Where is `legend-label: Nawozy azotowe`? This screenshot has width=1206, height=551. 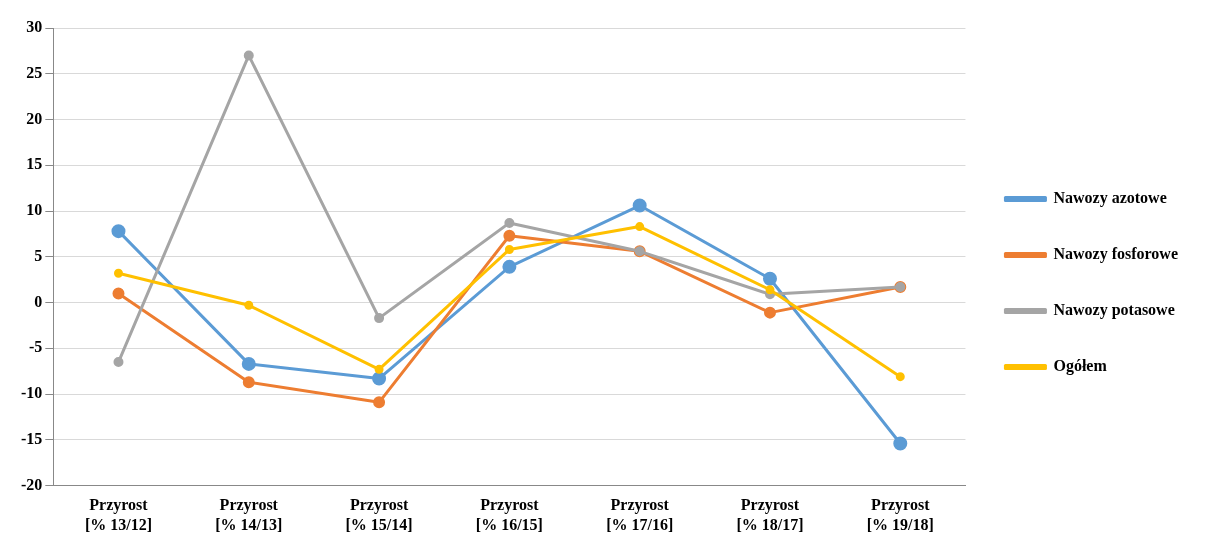 legend-label: Nawozy azotowe is located at coordinates (1110, 198).